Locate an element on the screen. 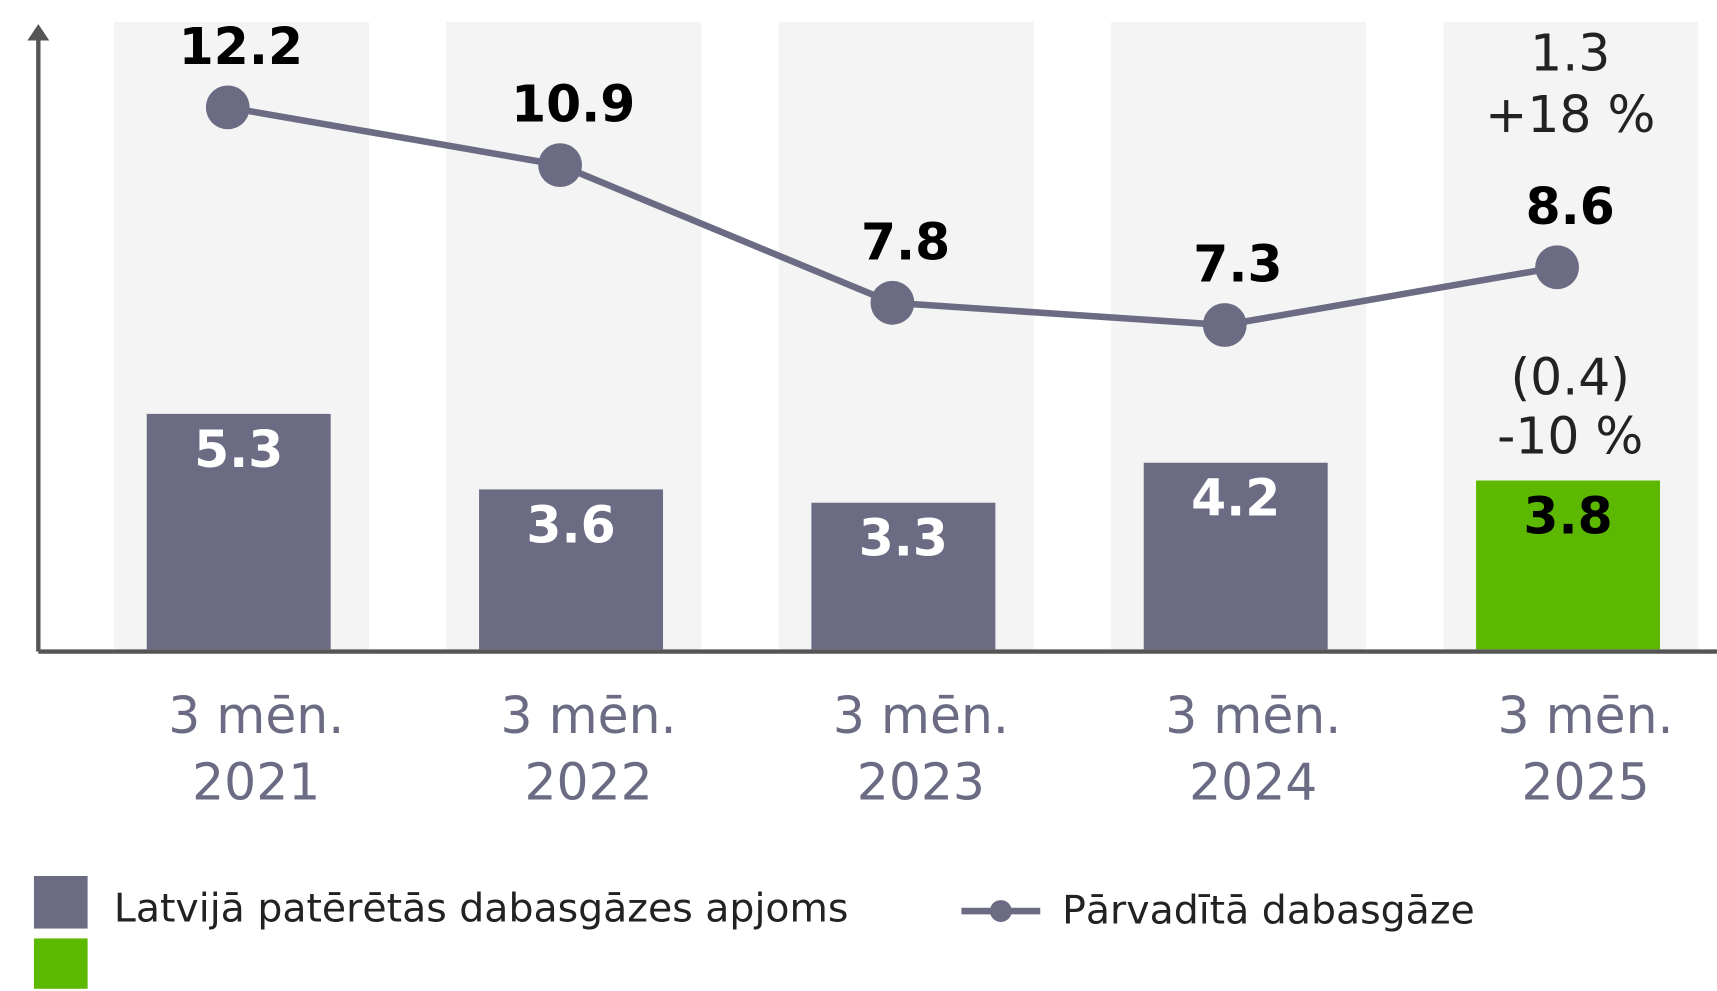  annotation: -10 % is located at coordinates (1570, 436).